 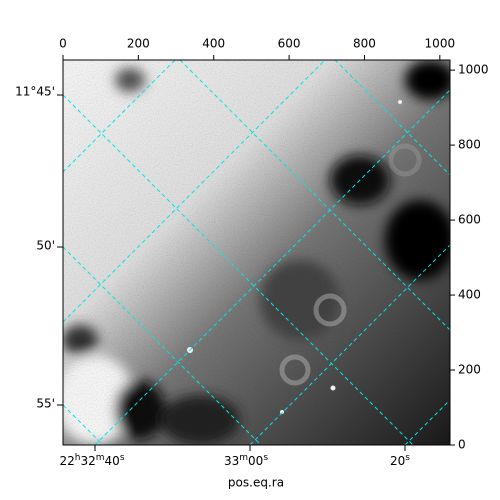 I want to click on x-tick-label: 400, so click(x=213, y=44).